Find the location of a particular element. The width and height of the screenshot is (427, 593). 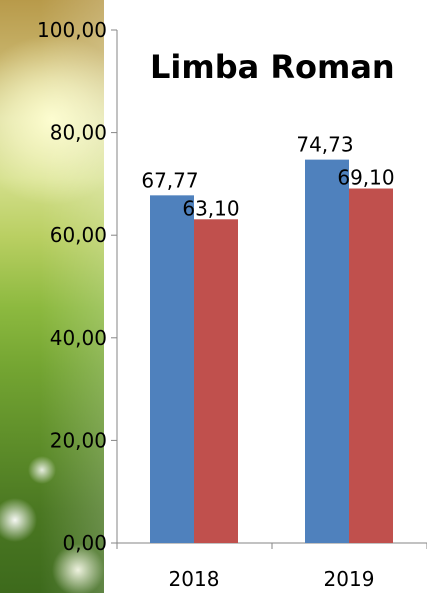

y-tick-label: 80,00 is located at coordinates (78, 133).